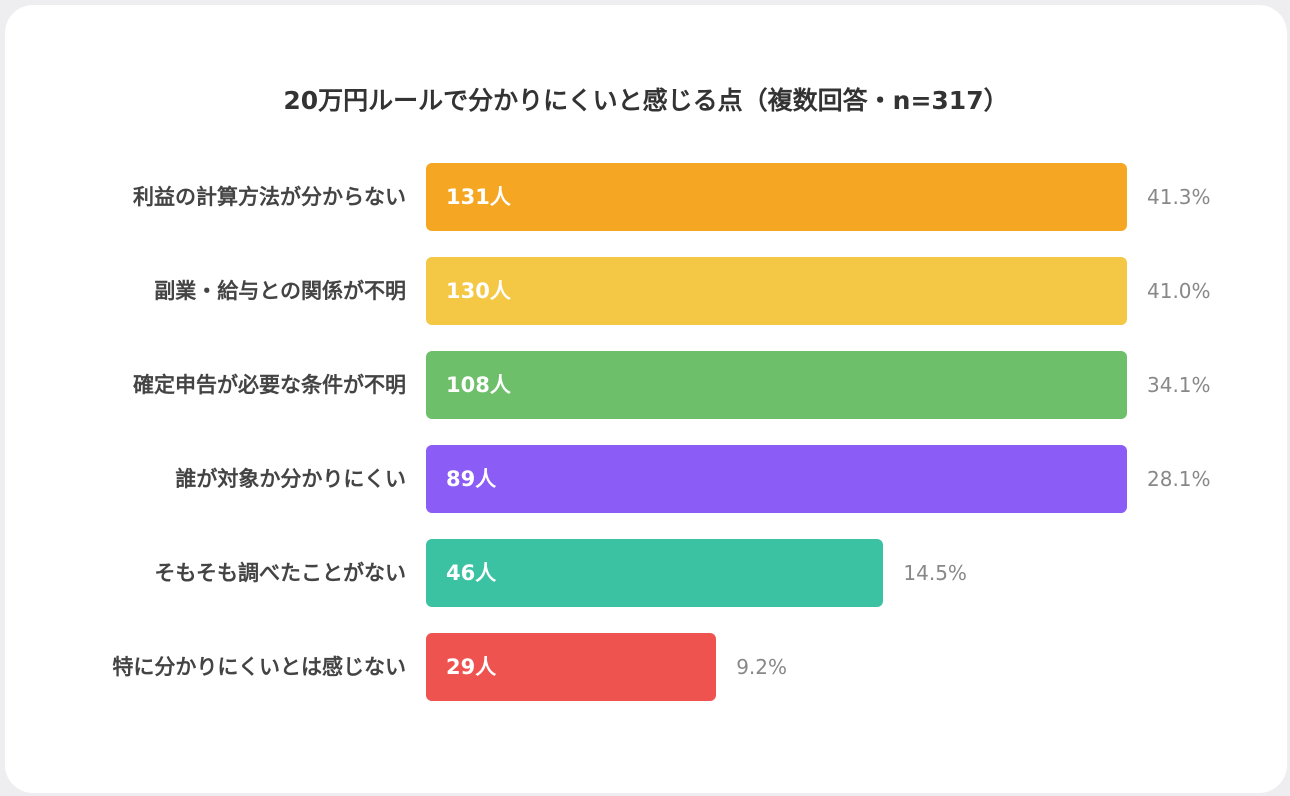 This screenshot has width=1290, height=796. I want to click on bar: 130人, so click(776, 291).